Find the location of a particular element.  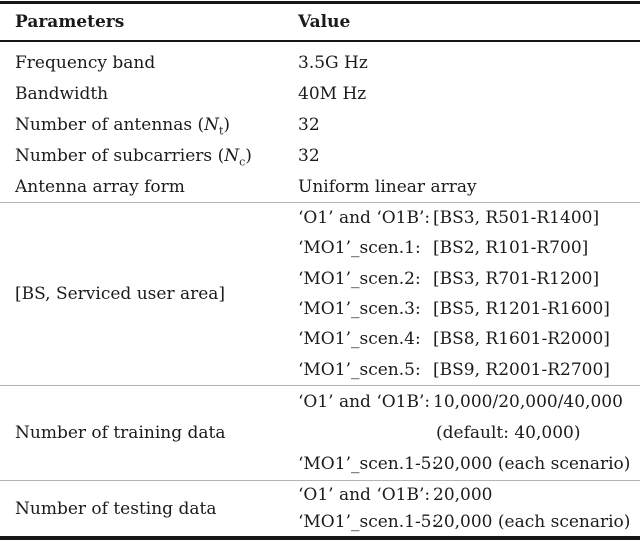

scenario-label: ‘MO1’_scen.4: is located at coordinates (359, 339).